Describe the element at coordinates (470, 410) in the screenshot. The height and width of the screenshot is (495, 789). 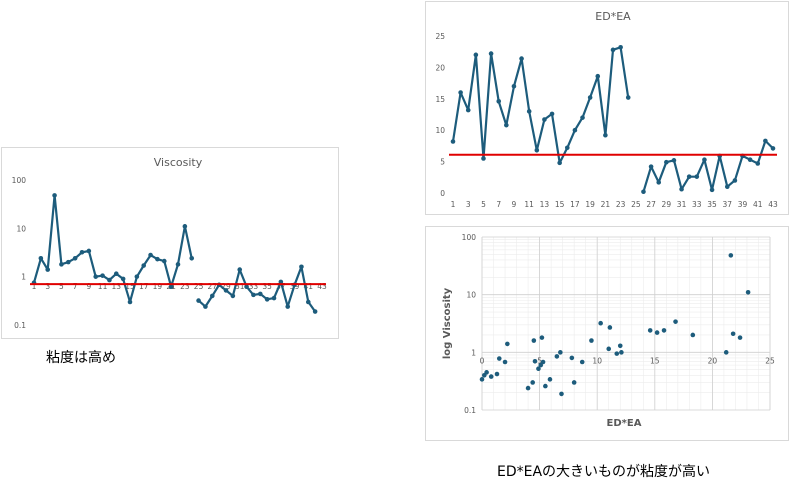
I see `y-tick-label: 0.1` at that location.